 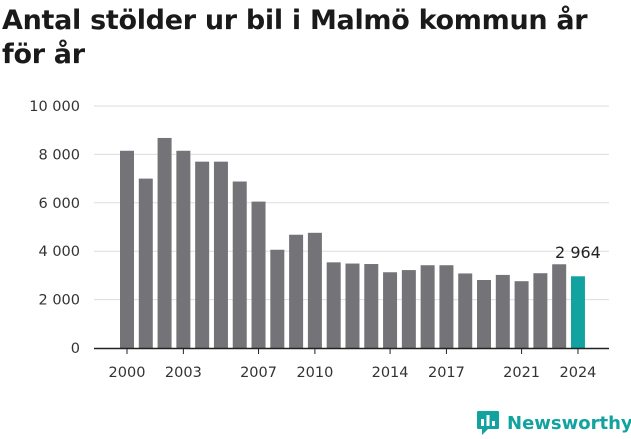 What do you see at coordinates (314, 373) in the screenshot?
I see `x-tick-label: 2010` at bounding box center [314, 373].